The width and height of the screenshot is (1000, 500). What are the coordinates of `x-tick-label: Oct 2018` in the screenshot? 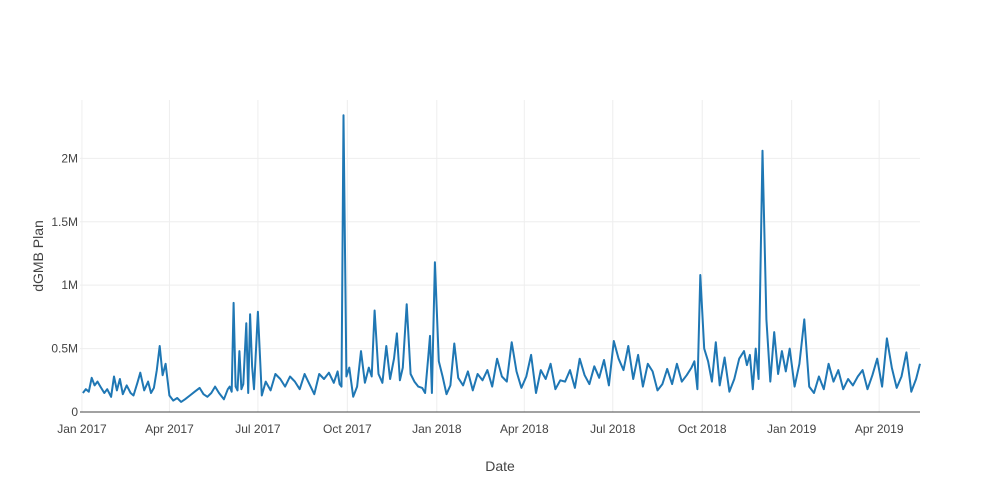 It's located at (702, 429).